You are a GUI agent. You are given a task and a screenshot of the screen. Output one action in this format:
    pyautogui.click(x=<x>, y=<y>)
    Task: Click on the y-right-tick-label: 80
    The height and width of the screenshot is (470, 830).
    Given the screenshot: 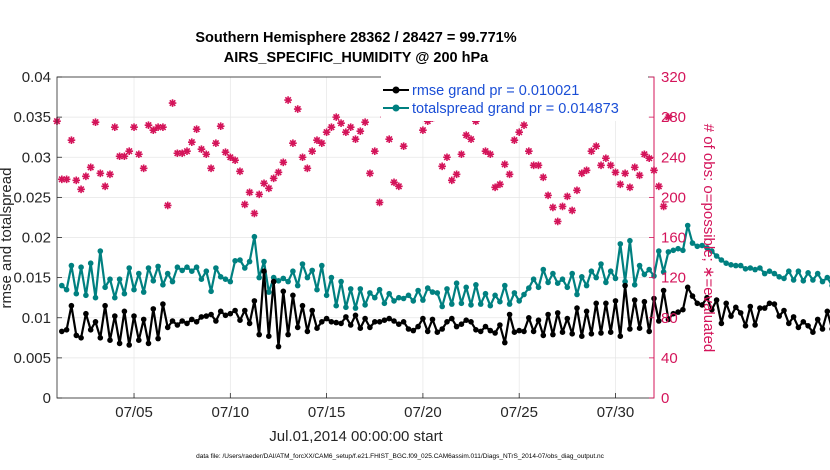 What is the action you would take?
    pyautogui.click(x=669, y=318)
    